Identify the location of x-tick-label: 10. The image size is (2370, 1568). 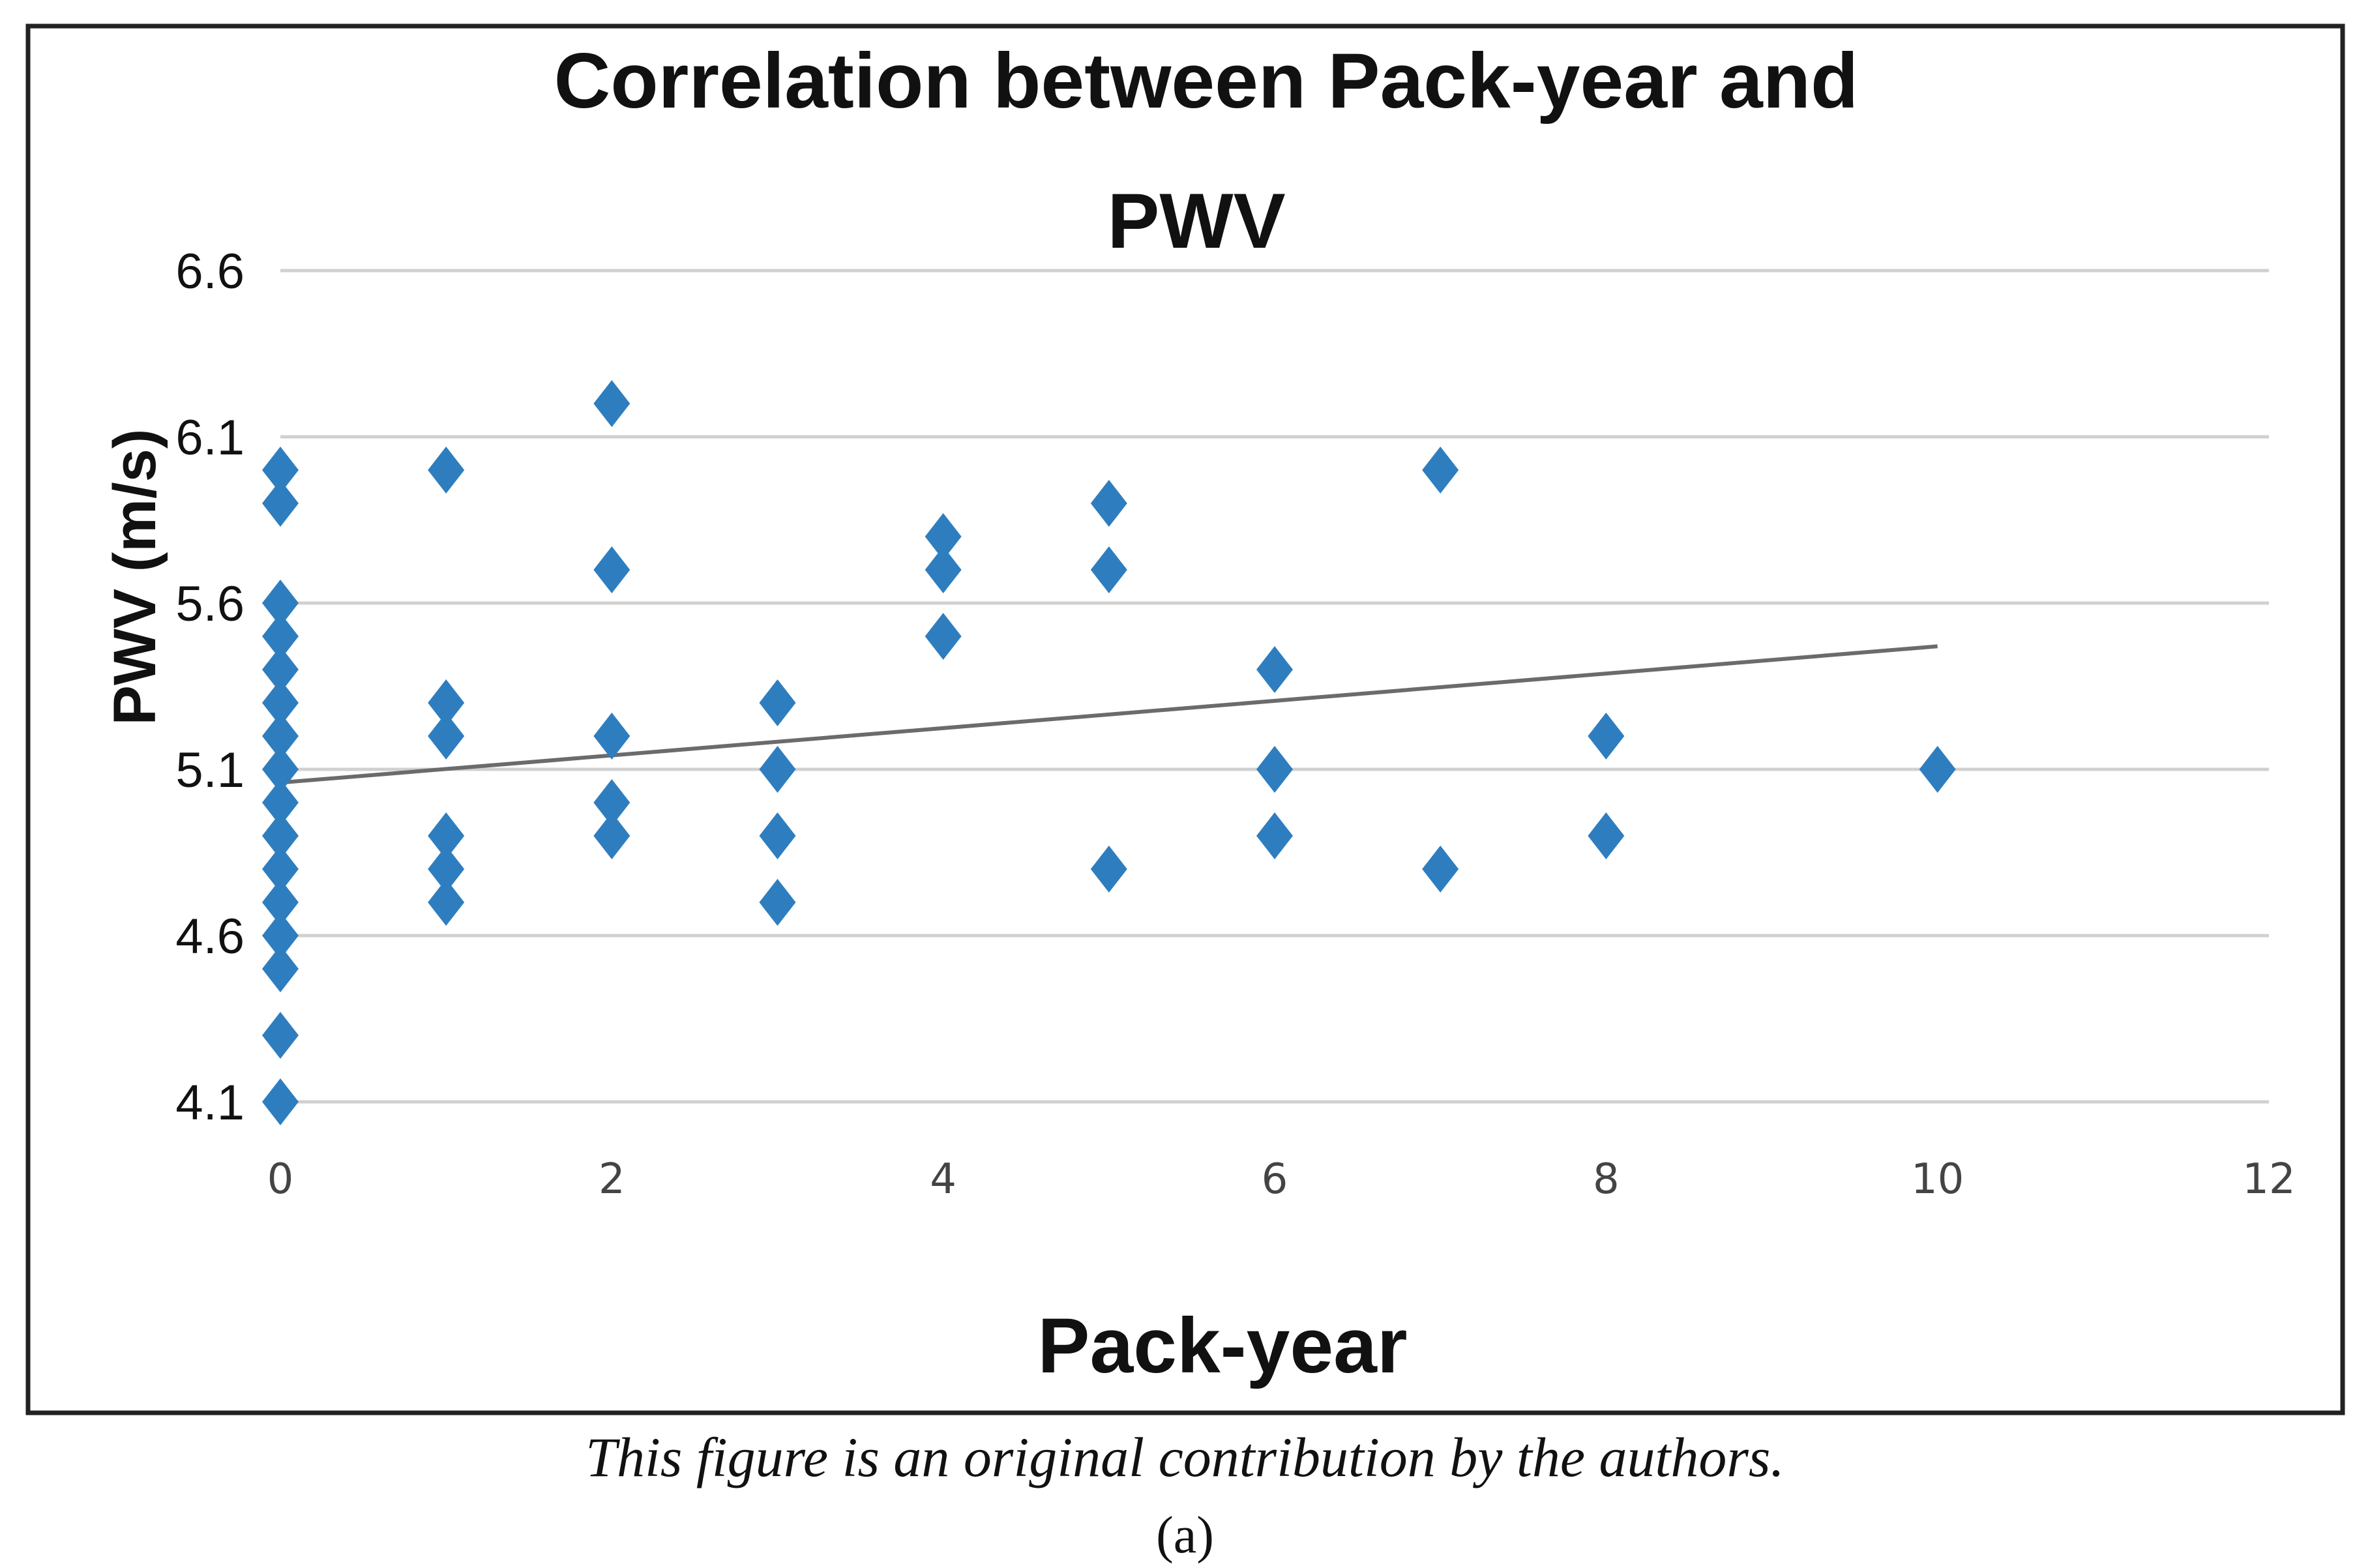
(1937, 1180).